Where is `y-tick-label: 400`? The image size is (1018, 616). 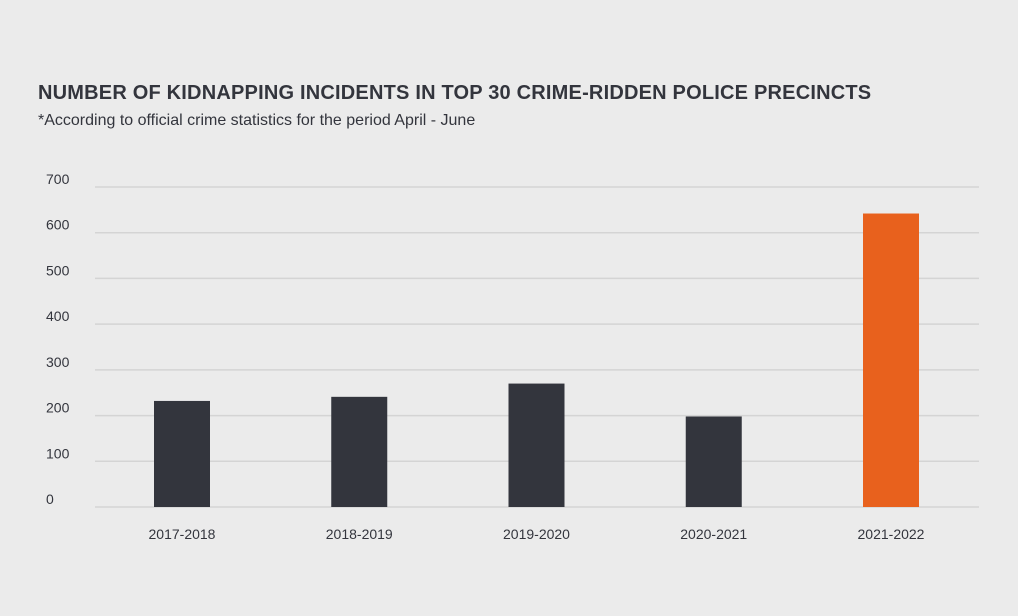 y-tick-label: 400 is located at coordinates (58, 316).